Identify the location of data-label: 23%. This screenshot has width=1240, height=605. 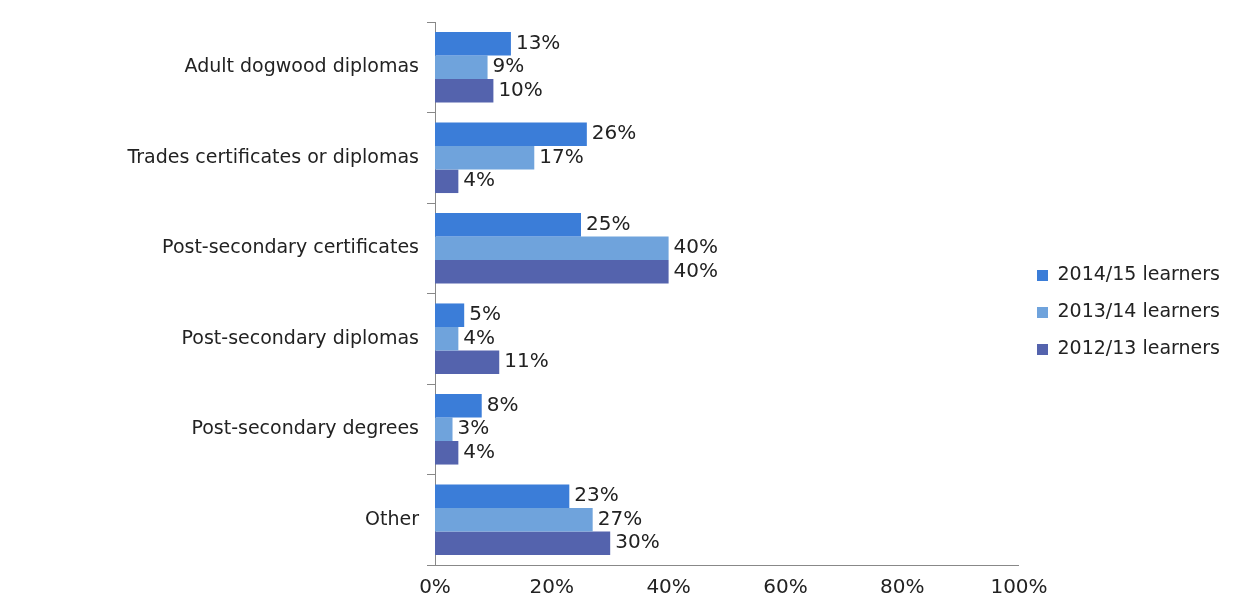
(596, 494).